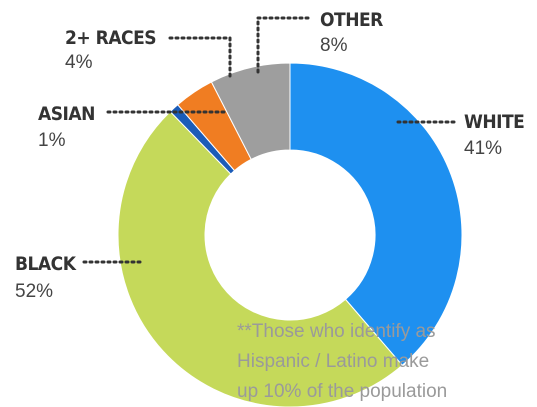  I want to click on value-label: 1%, so click(52, 140).